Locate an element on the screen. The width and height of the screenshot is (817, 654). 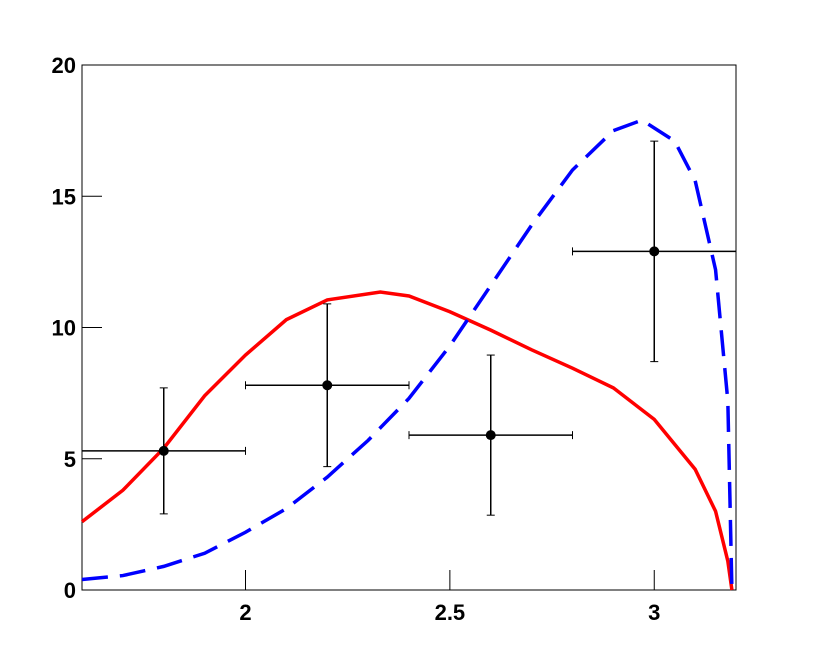
x-tick-label: 2.5 is located at coordinates (450, 612).